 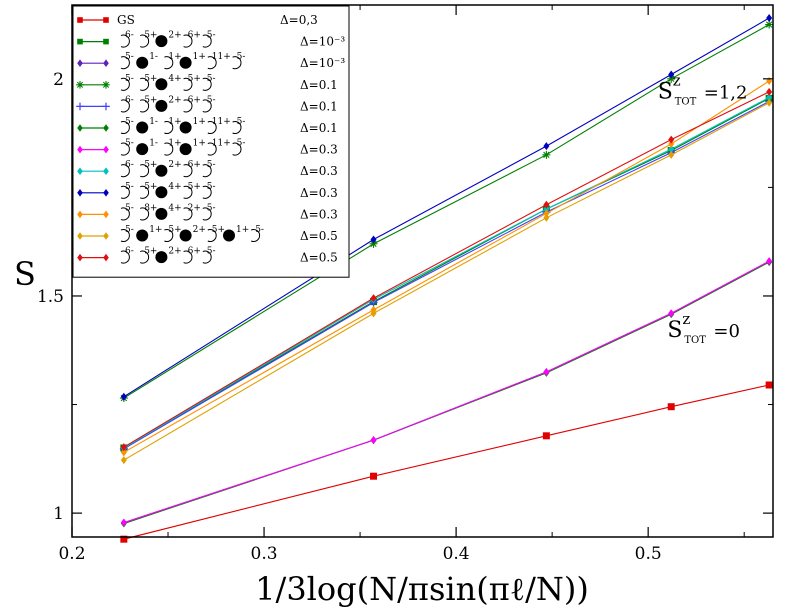 I want to click on legend-entry: 5- 1- 1+ 1+ 11+ 5- Δ=10⁻³, so click(x=211, y=61).